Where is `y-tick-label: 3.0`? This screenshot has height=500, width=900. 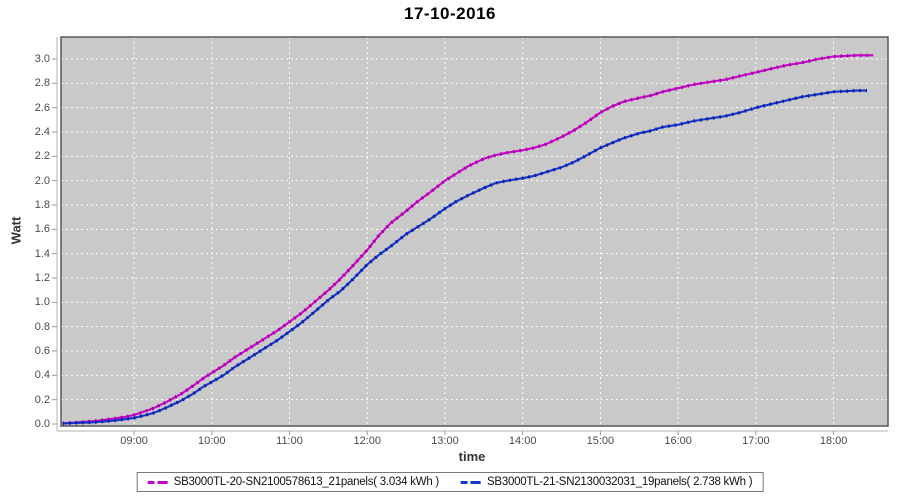 y-tick-label: 3.0 is located at coordinates (42, 58).